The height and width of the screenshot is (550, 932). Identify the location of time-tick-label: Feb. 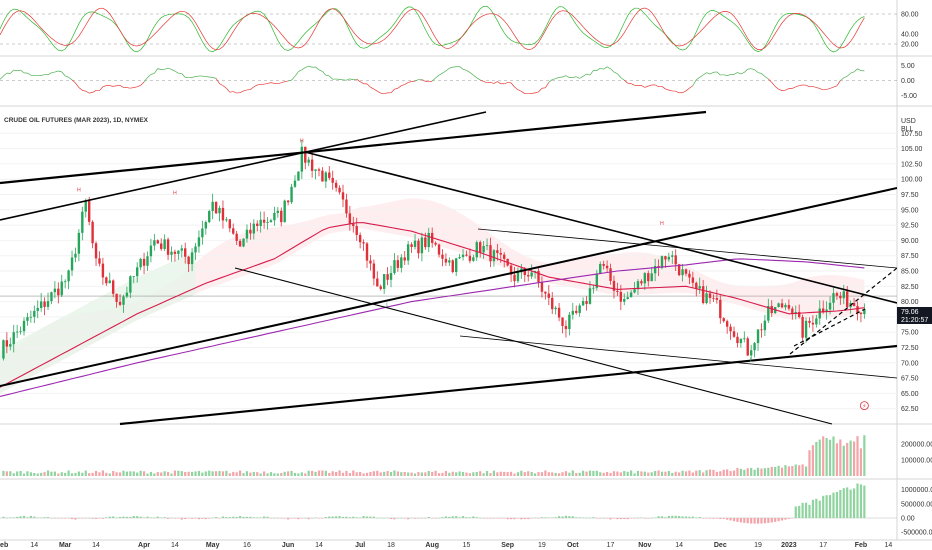
(861, 545).